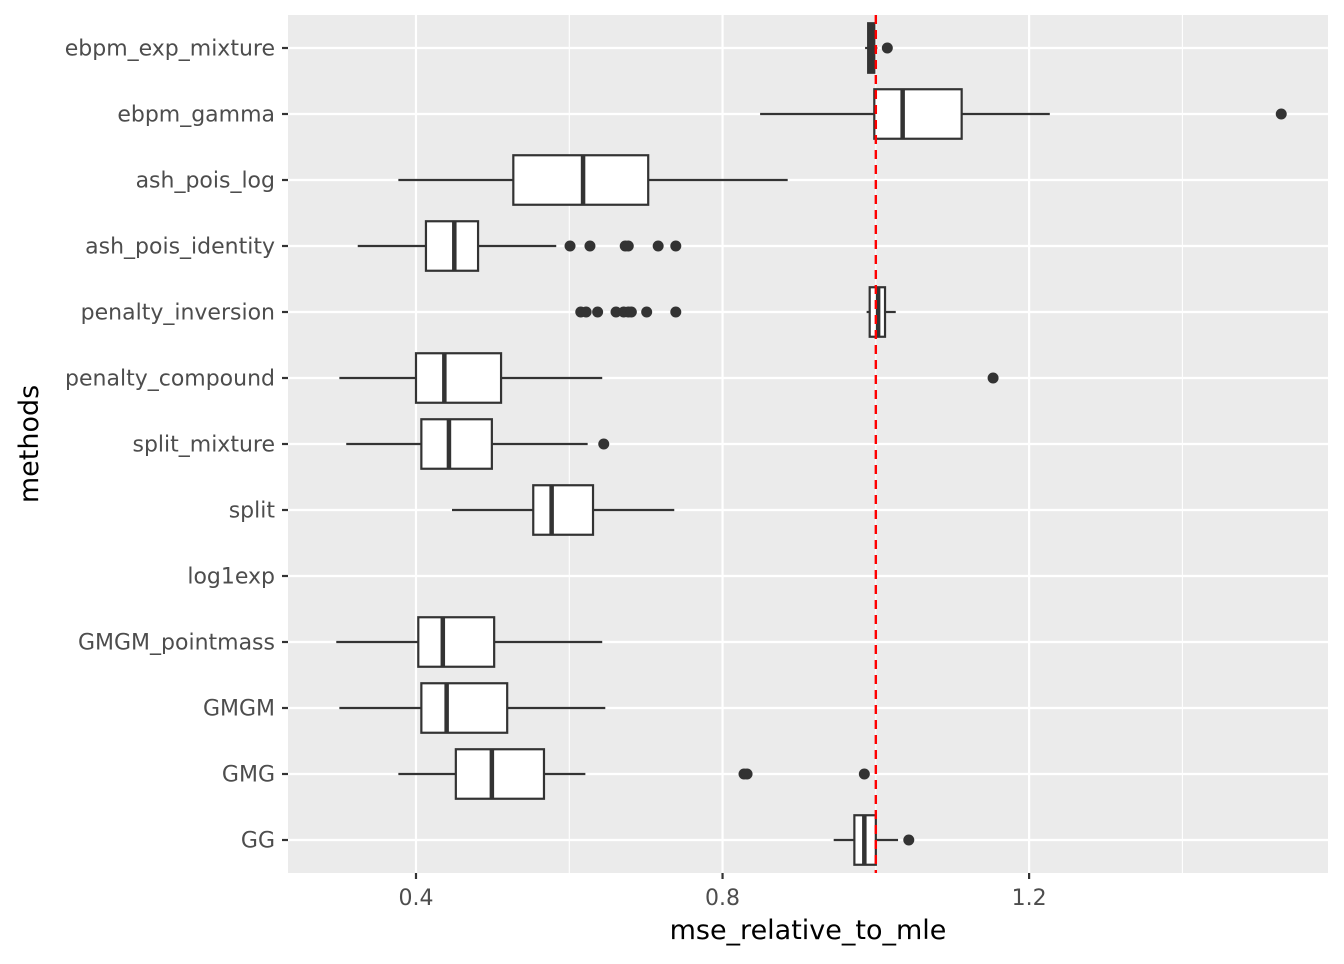 This screenshot has width=1344, height=964. I want to click on y-axis-title: methods, so click(29, 444).